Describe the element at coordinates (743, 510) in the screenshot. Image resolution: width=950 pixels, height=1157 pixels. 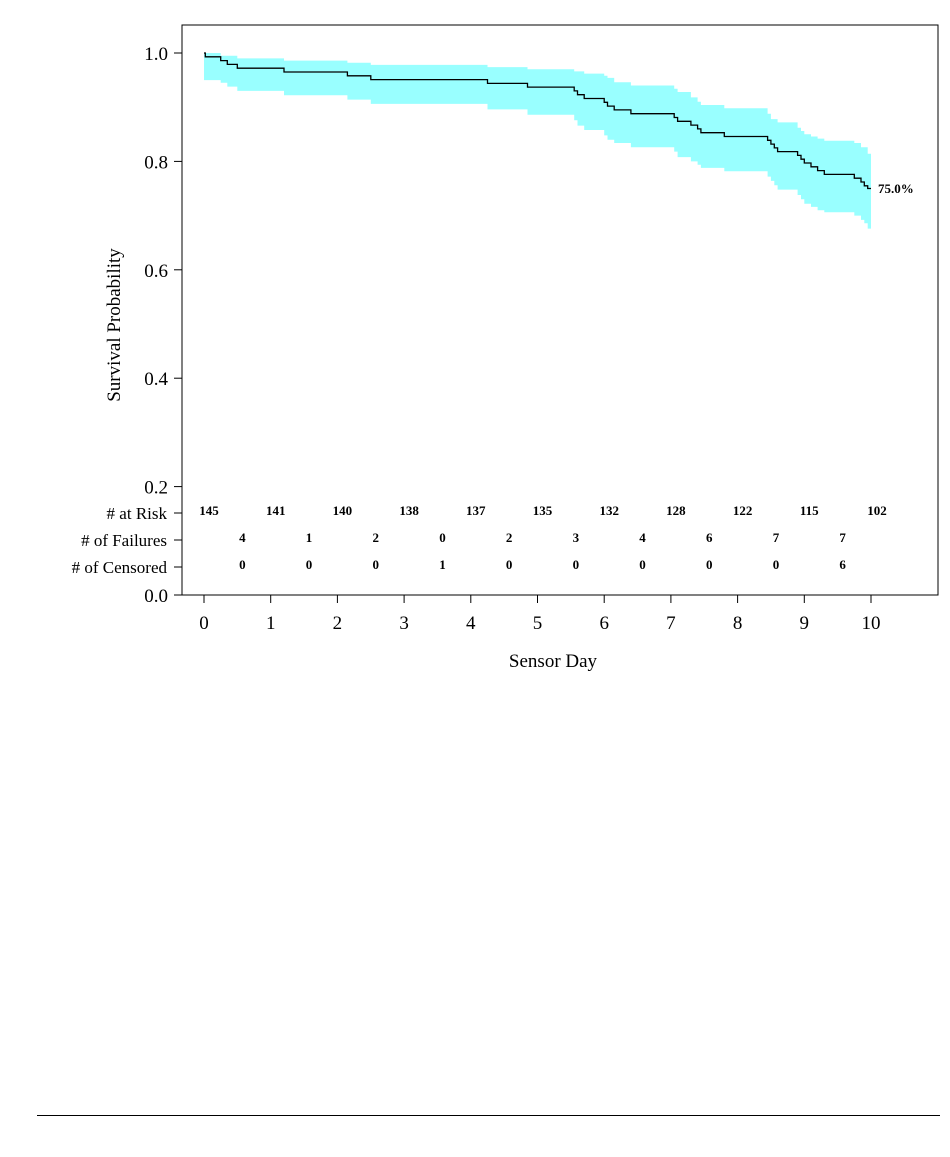
I see `risk-table-value: 122` at that location.